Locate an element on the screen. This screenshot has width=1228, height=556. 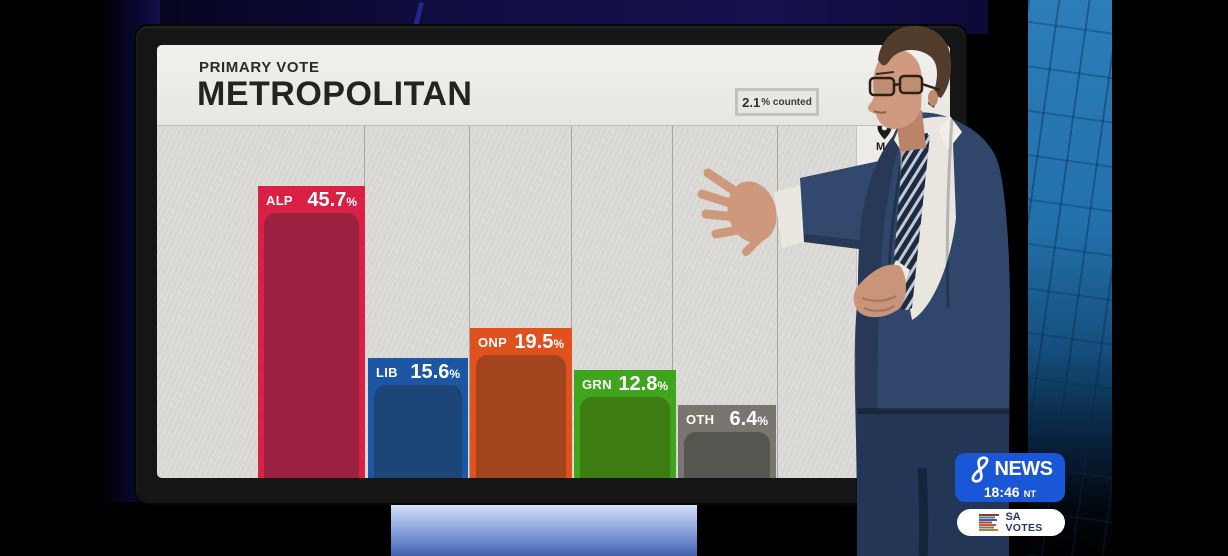
sa-votes-line1: SA is located at coordinates (1013, 516).